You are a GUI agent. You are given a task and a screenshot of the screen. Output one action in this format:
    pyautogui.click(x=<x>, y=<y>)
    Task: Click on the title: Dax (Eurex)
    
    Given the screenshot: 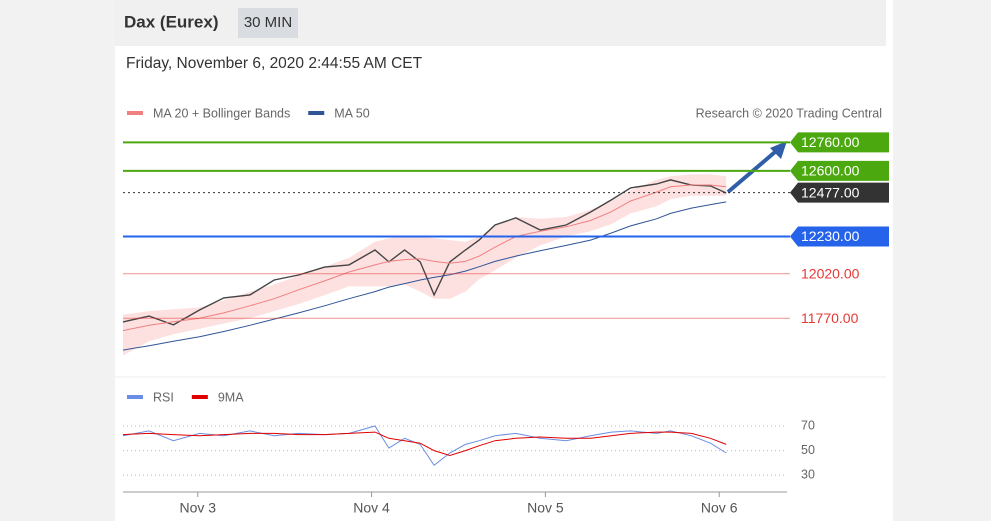 What is the action you would take?
    pyautogui.click(x=171, y=21)
    